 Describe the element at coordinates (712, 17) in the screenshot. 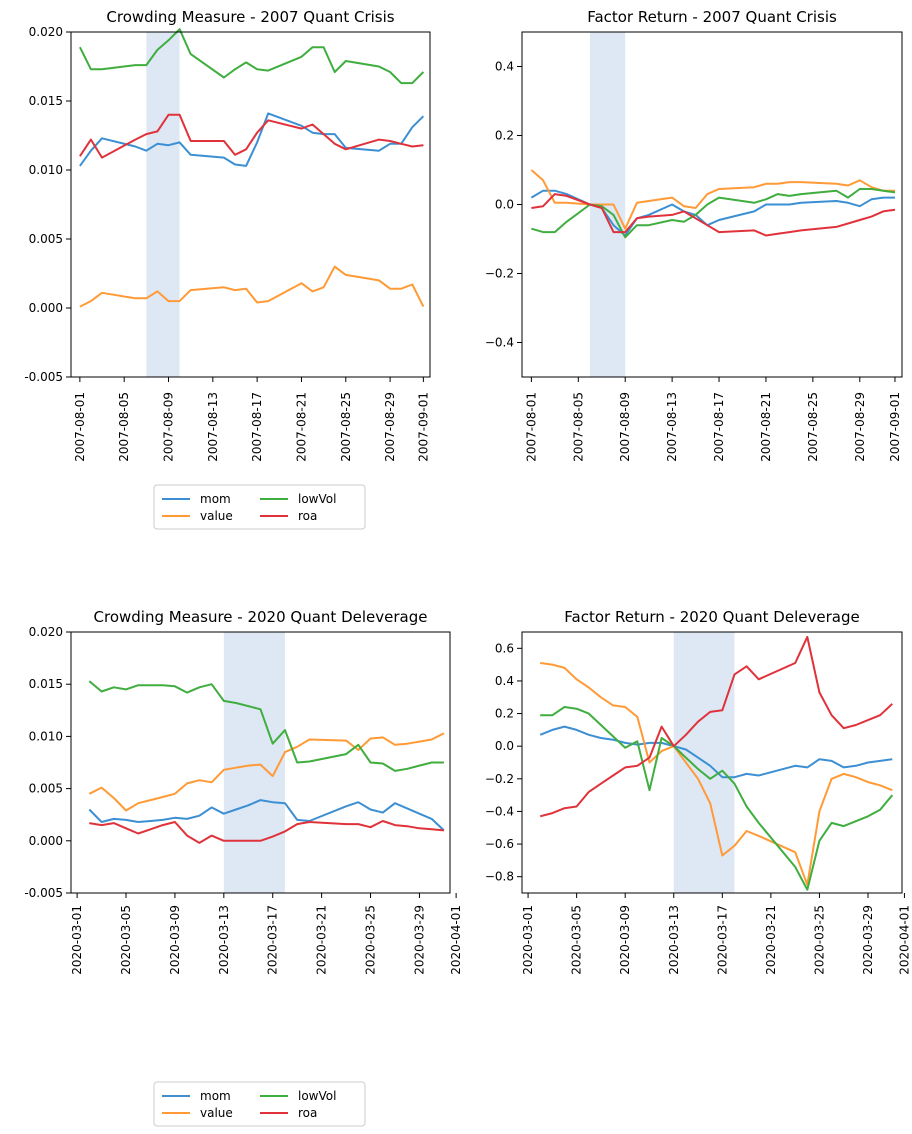

I see `chart-title: Factor Return - 2007 Quant Crisis` at that location.